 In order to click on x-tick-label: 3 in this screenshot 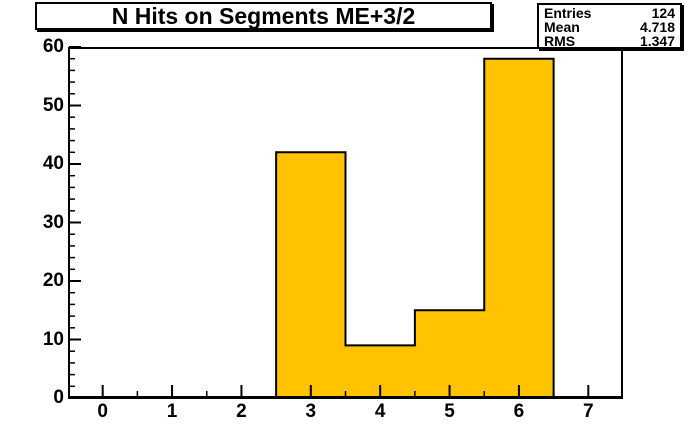, I will do `click(311, 411)`.